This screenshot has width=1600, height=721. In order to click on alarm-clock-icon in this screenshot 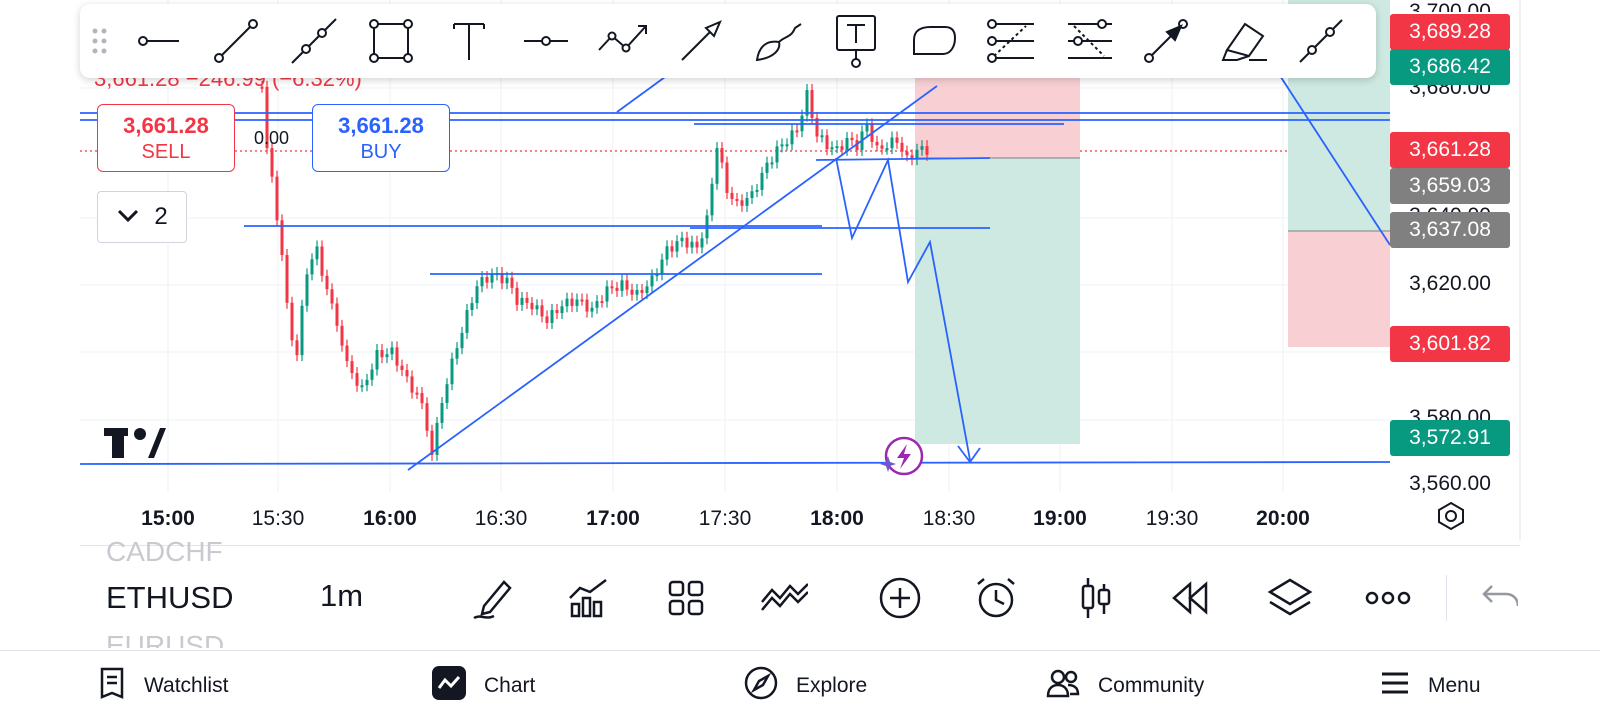, I will do `click(996, 598)`.